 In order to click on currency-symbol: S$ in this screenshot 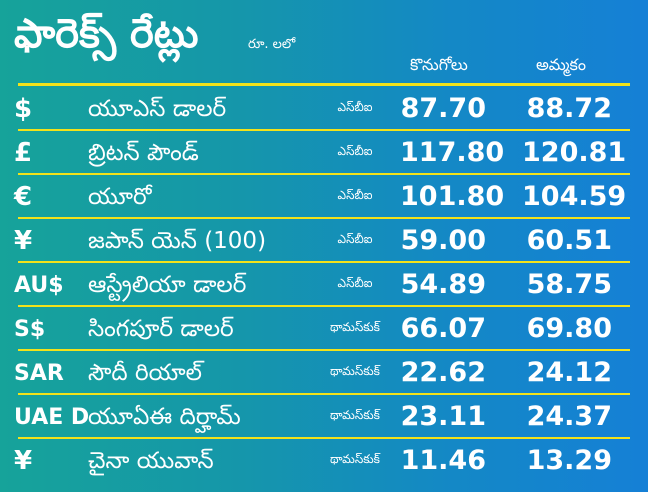, I will do `click(30, 329)`.